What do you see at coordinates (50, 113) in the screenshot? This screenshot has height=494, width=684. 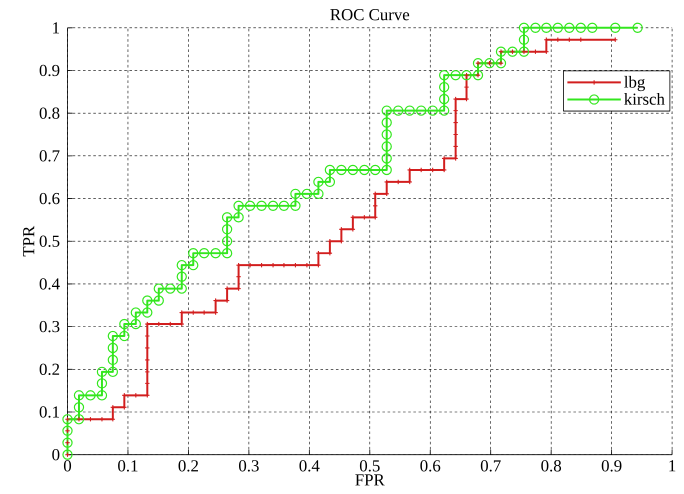 I see `y-tick-label: 0.8` at bounding box center [50, 113].